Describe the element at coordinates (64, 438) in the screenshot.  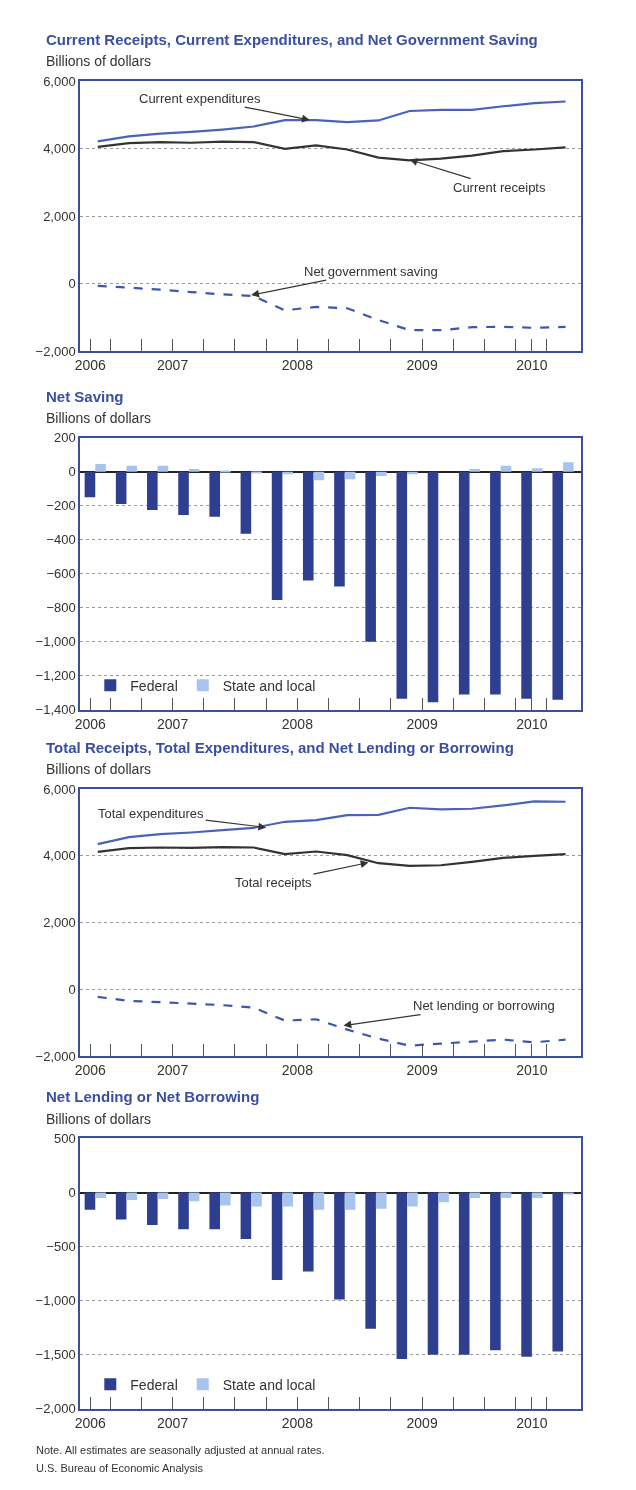
I see `y-tick-label: 200` at that location.